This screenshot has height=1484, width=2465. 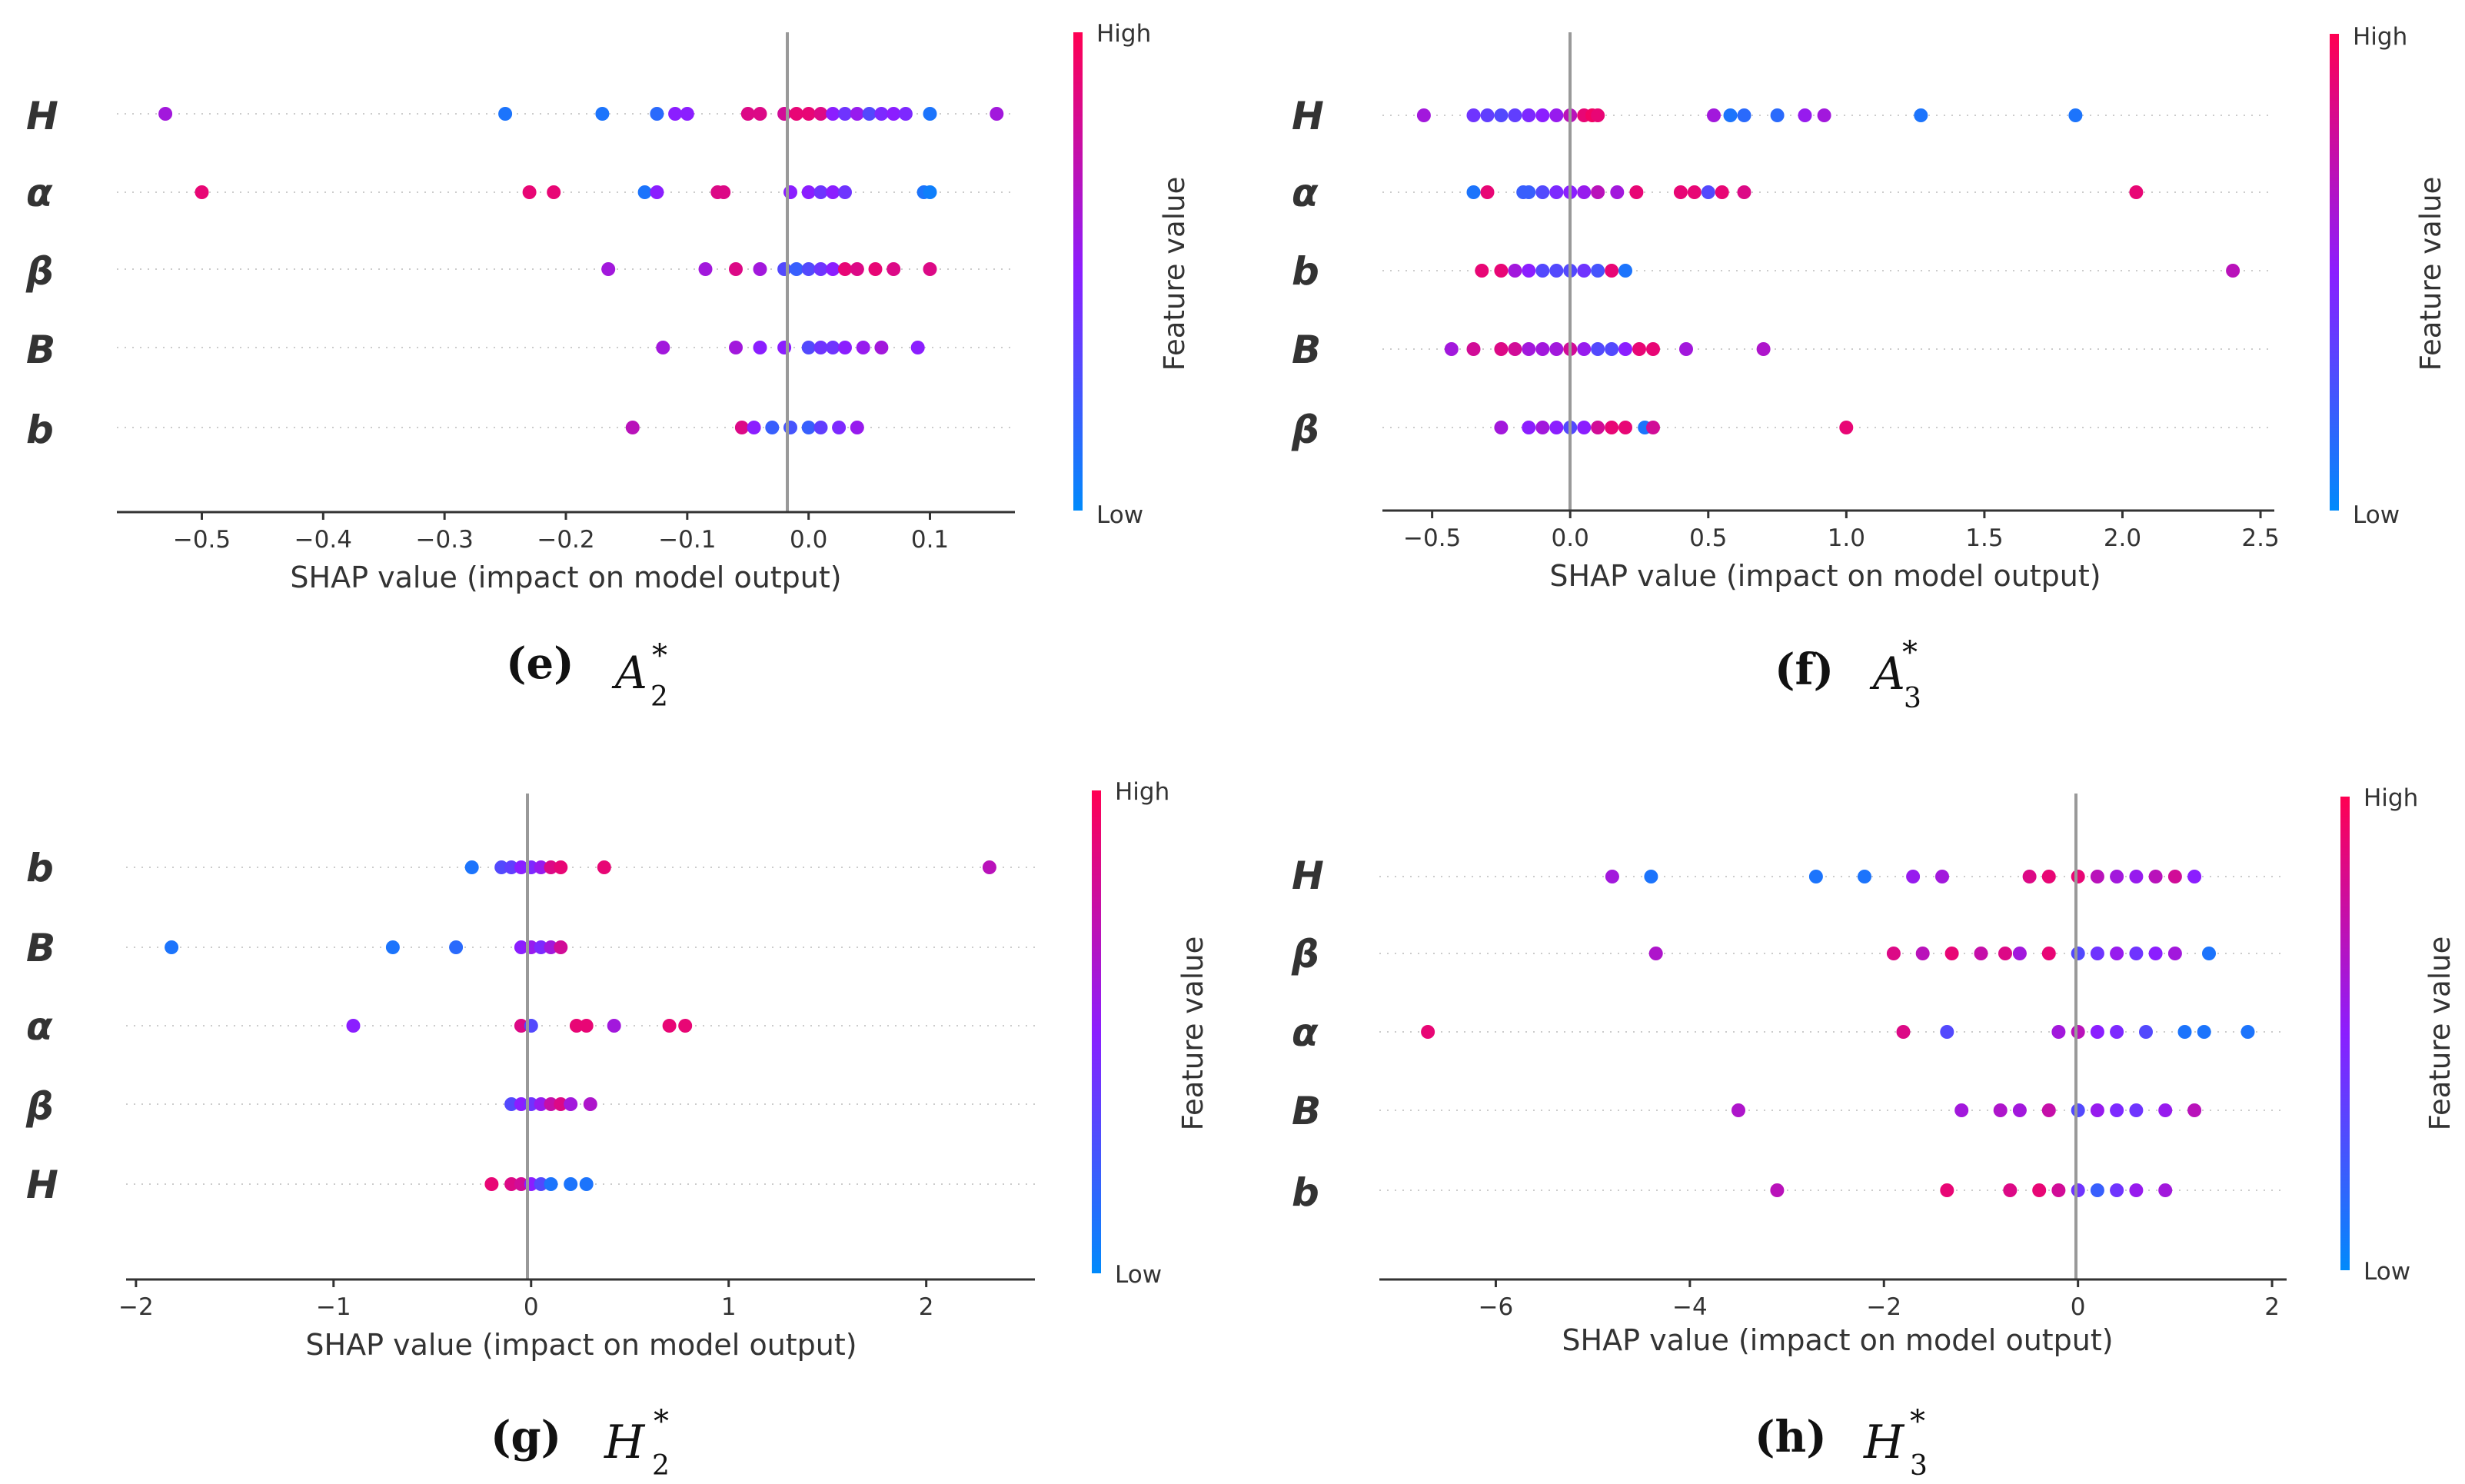 I want to click on panel-h-feature-label: b, so click(x=1305, y=1193).